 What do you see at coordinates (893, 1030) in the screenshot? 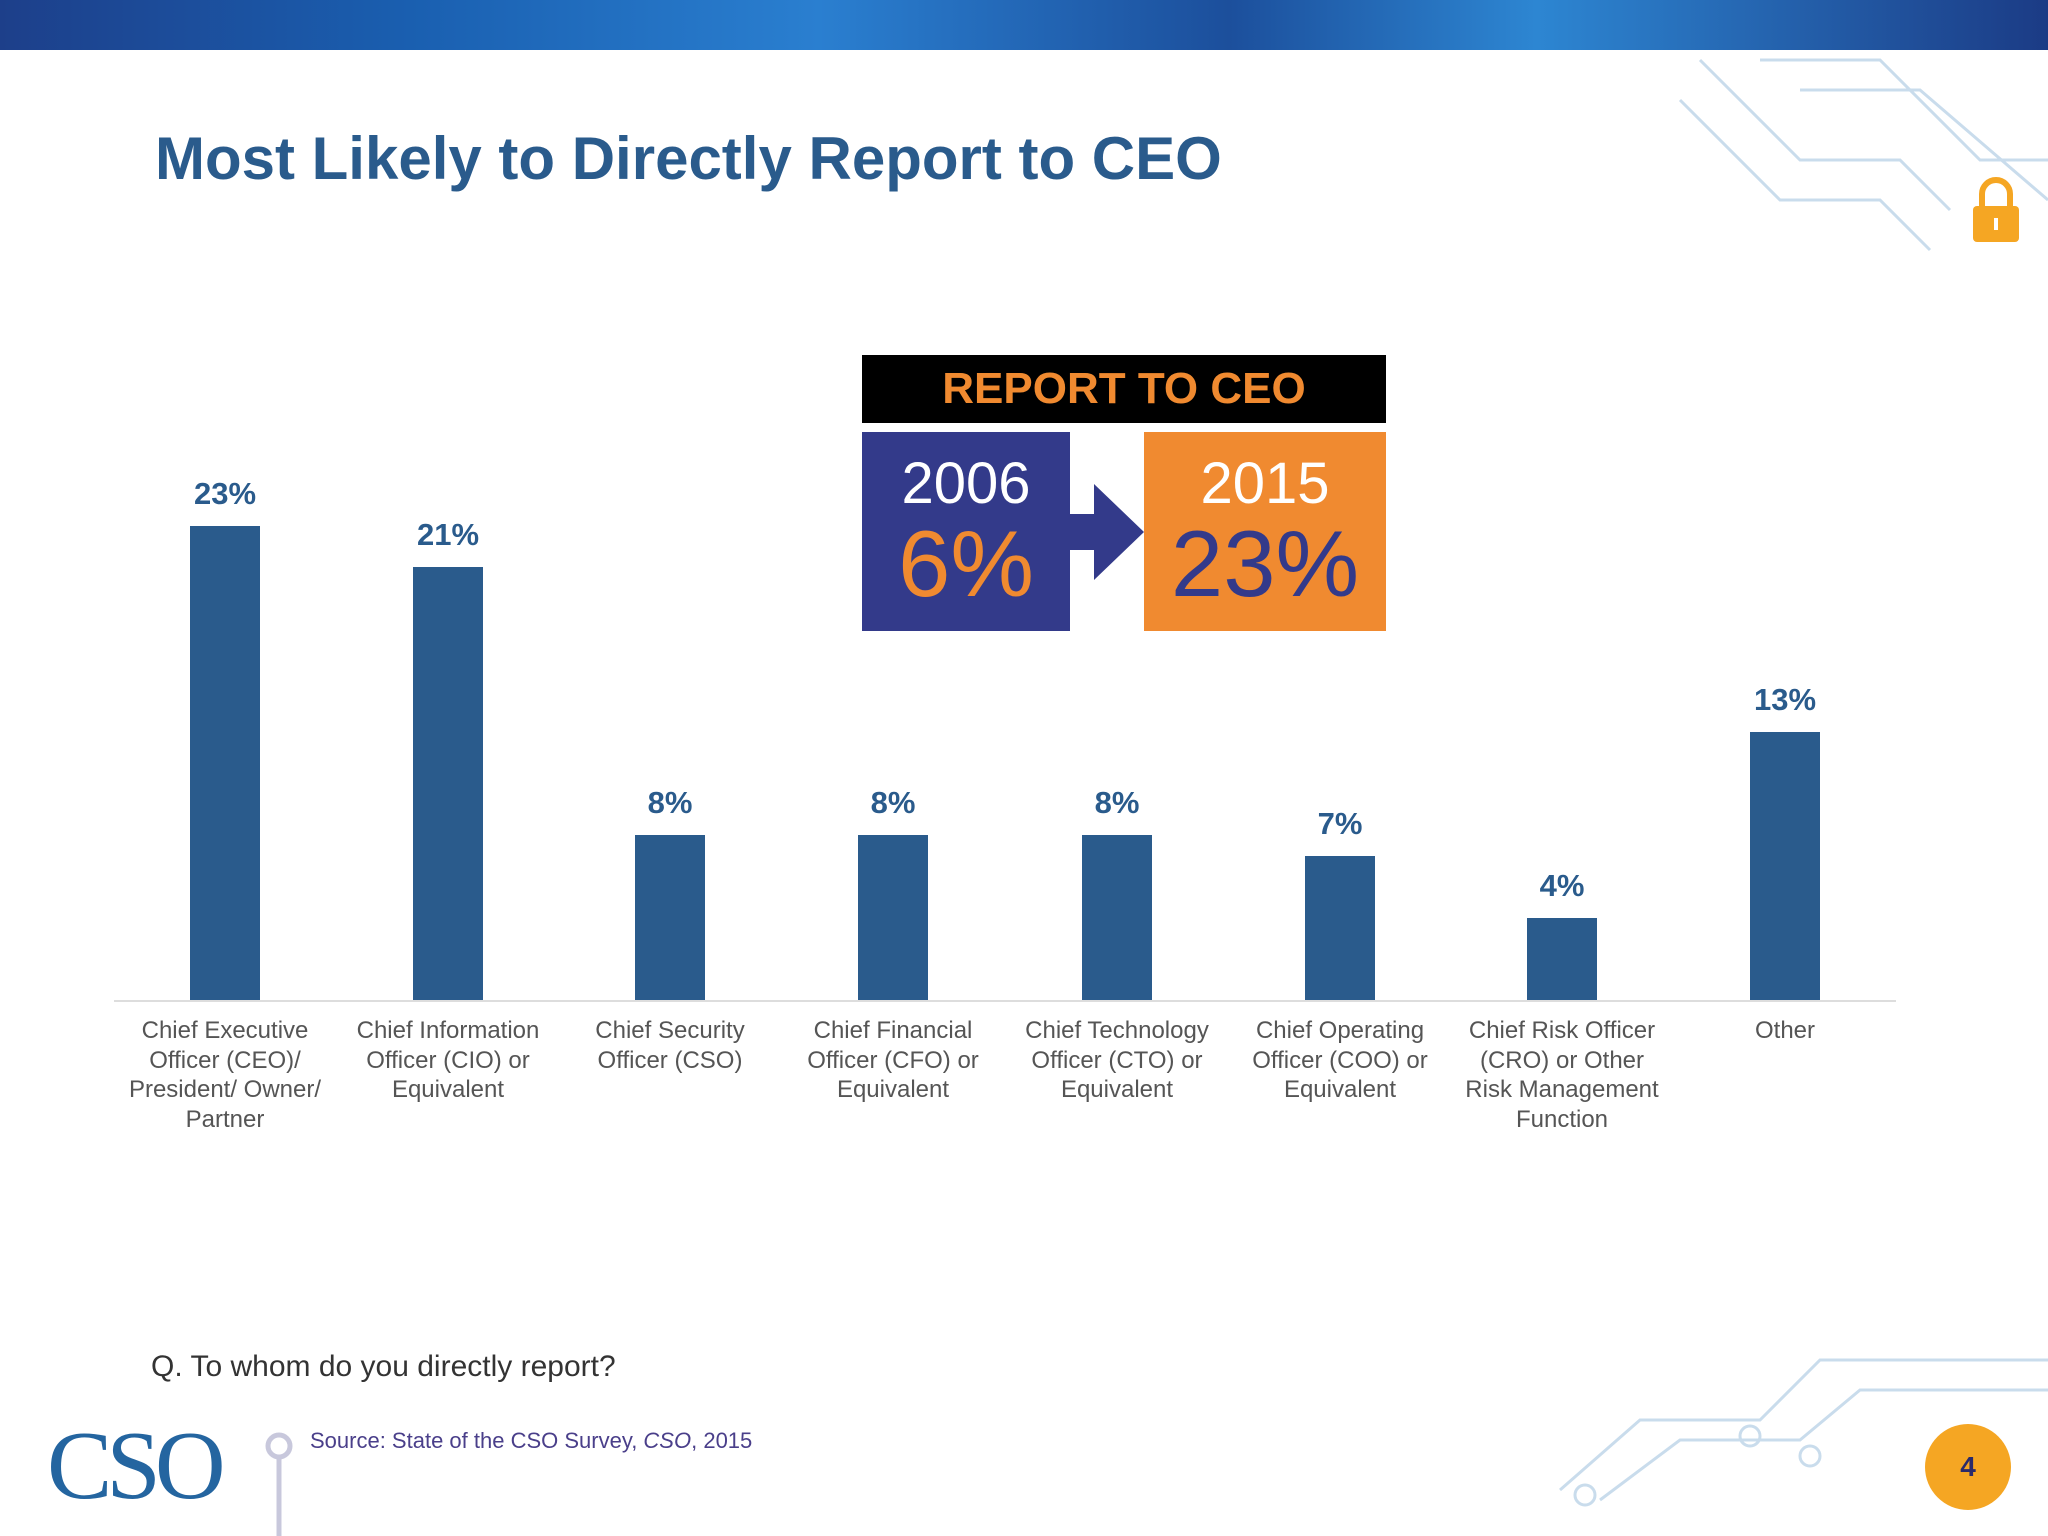
I see `category-label-line: Chief Financial` at bounding box center [893, 1030].